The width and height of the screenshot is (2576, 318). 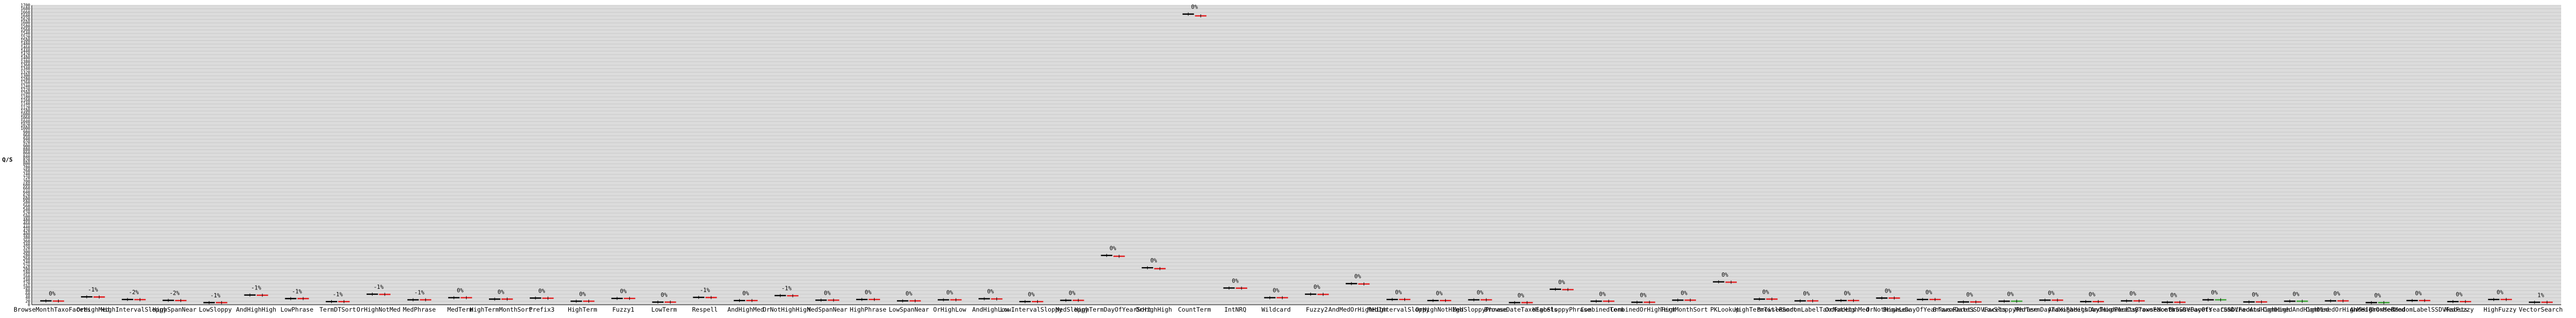 What do you see at coordinates (26, 231) in the screenshot?
I see `y-tick-label: 420` at bounding box center [26, 231].